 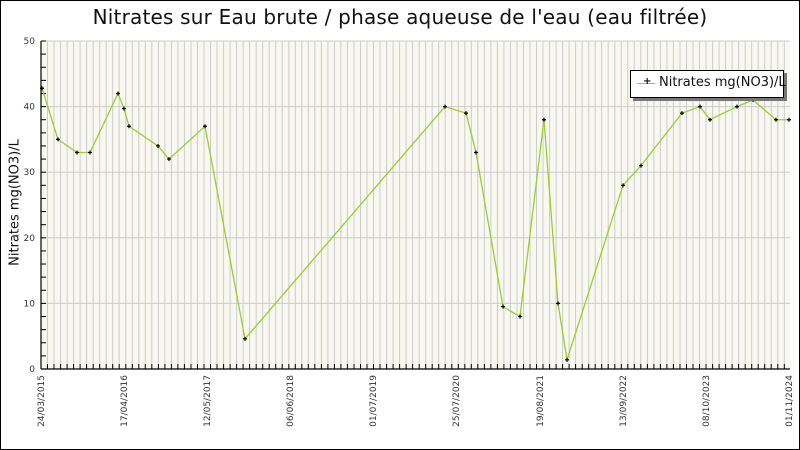 What do you see at coordinates (374, 401) in the screenshot?
I see `x-tick-label: 01/07/2019` at bounding box center [374, 401].